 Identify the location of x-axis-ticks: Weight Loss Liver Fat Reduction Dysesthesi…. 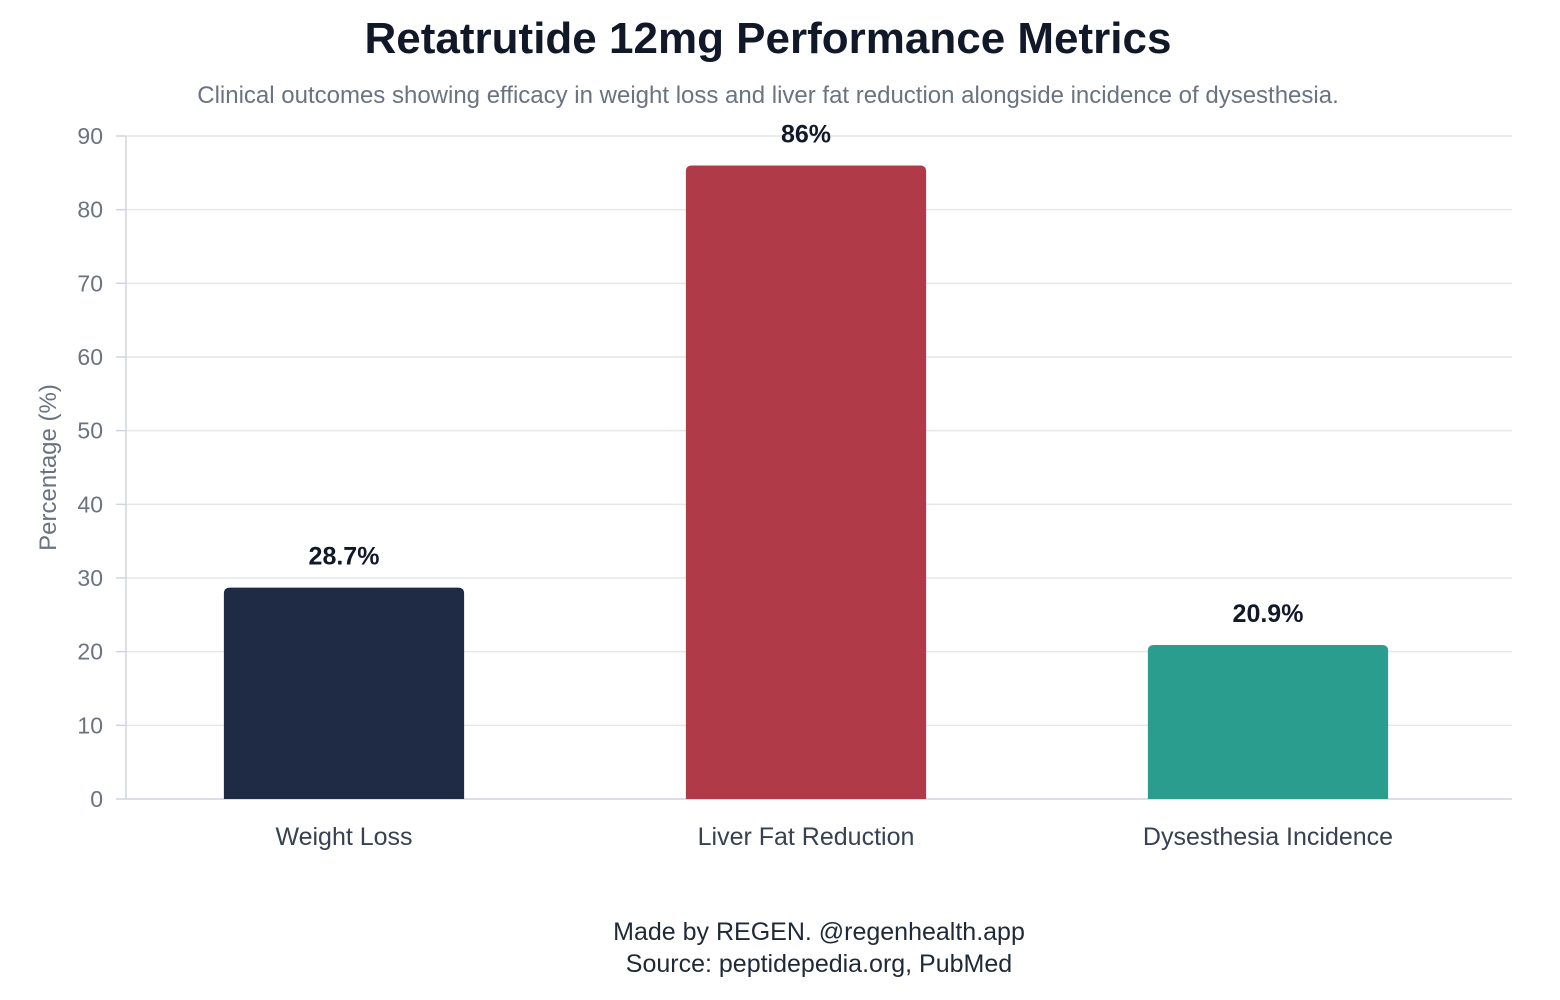
(834, 837).